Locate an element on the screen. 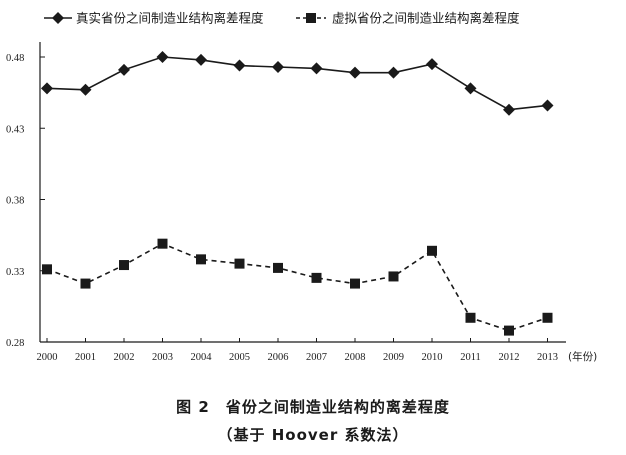  point-virtual-2006 is located at coordinates (278, 267).